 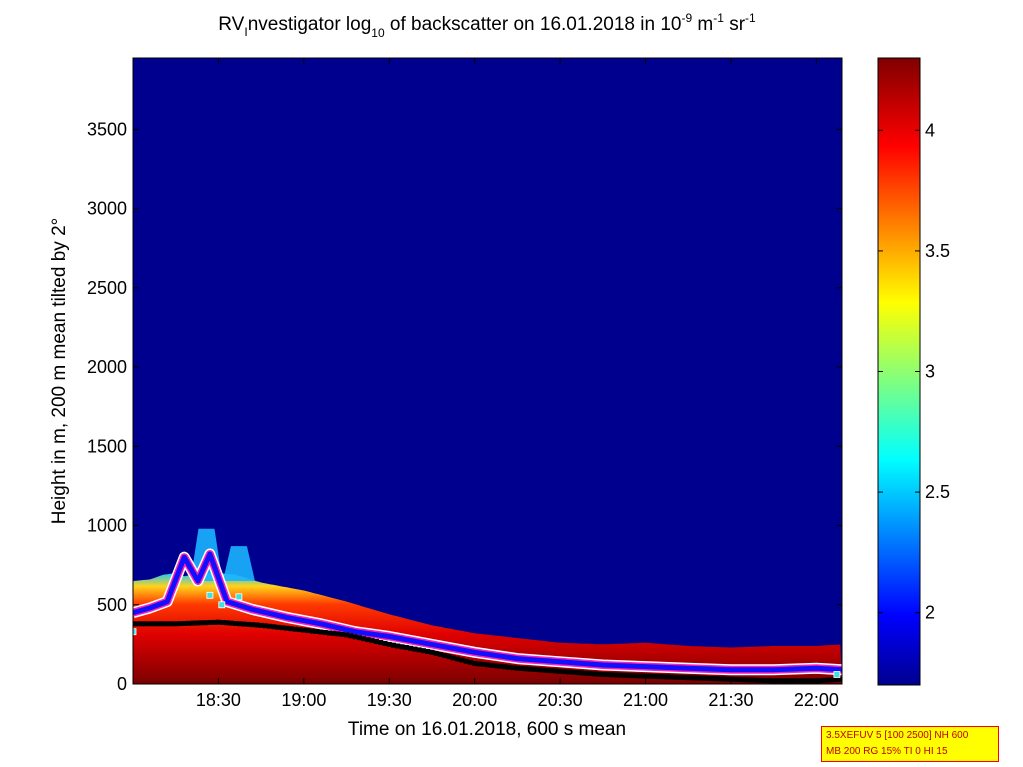 What do you see at coordinates (107, 209) in the screenshot?
I see `y-tick-label: 3000` at bounding box center [107, 209].